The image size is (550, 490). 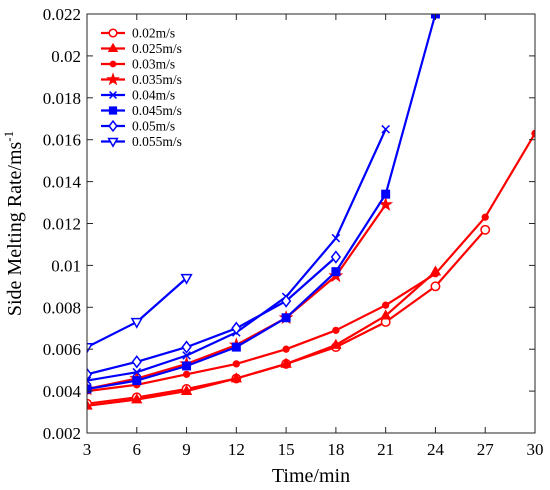 I want to click on legend-label: 0.03m/s, so click(x=153, y=64).